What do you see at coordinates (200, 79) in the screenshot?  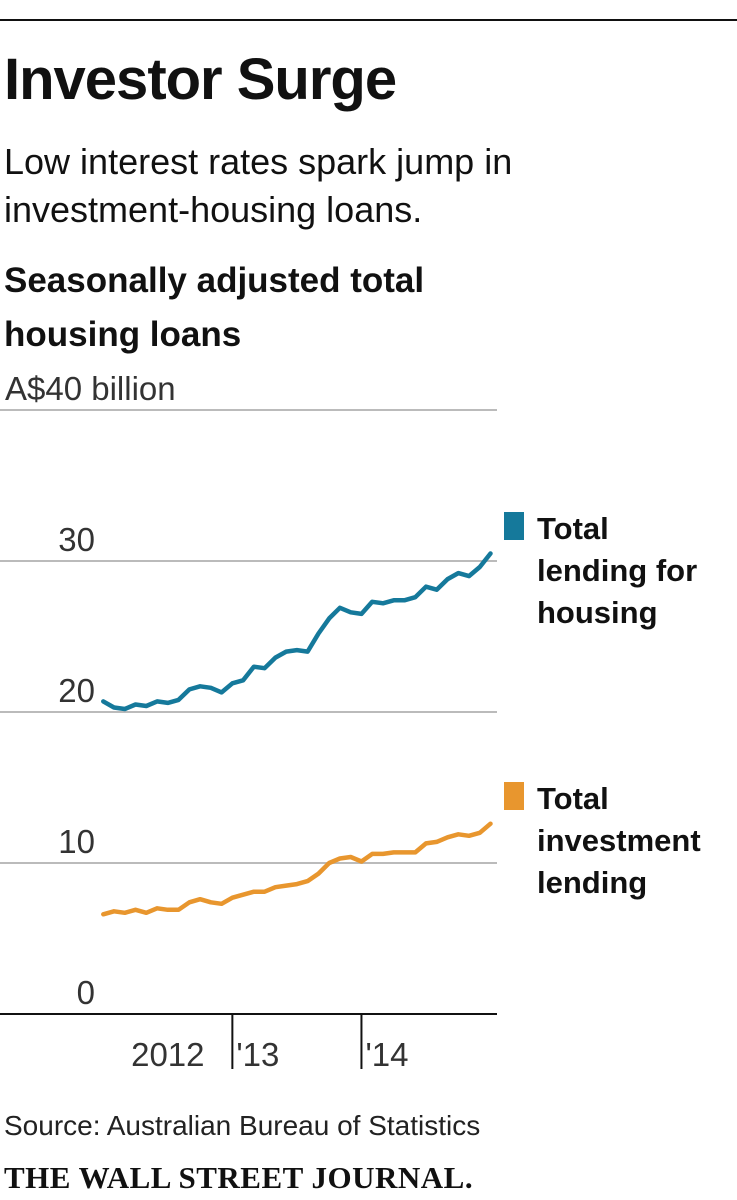 I see `chart-title: Investor Surge` at bounding box center [200, 79].